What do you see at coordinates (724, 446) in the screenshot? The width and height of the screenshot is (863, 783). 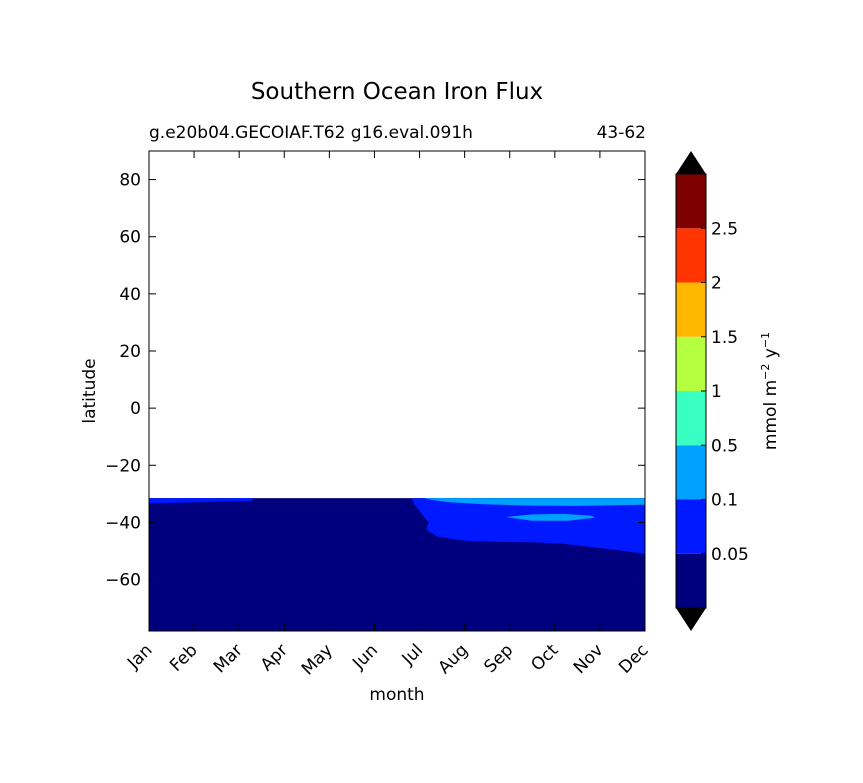 I see `colorbar-tick-label: 0.5` at bounding box center [724, 446].